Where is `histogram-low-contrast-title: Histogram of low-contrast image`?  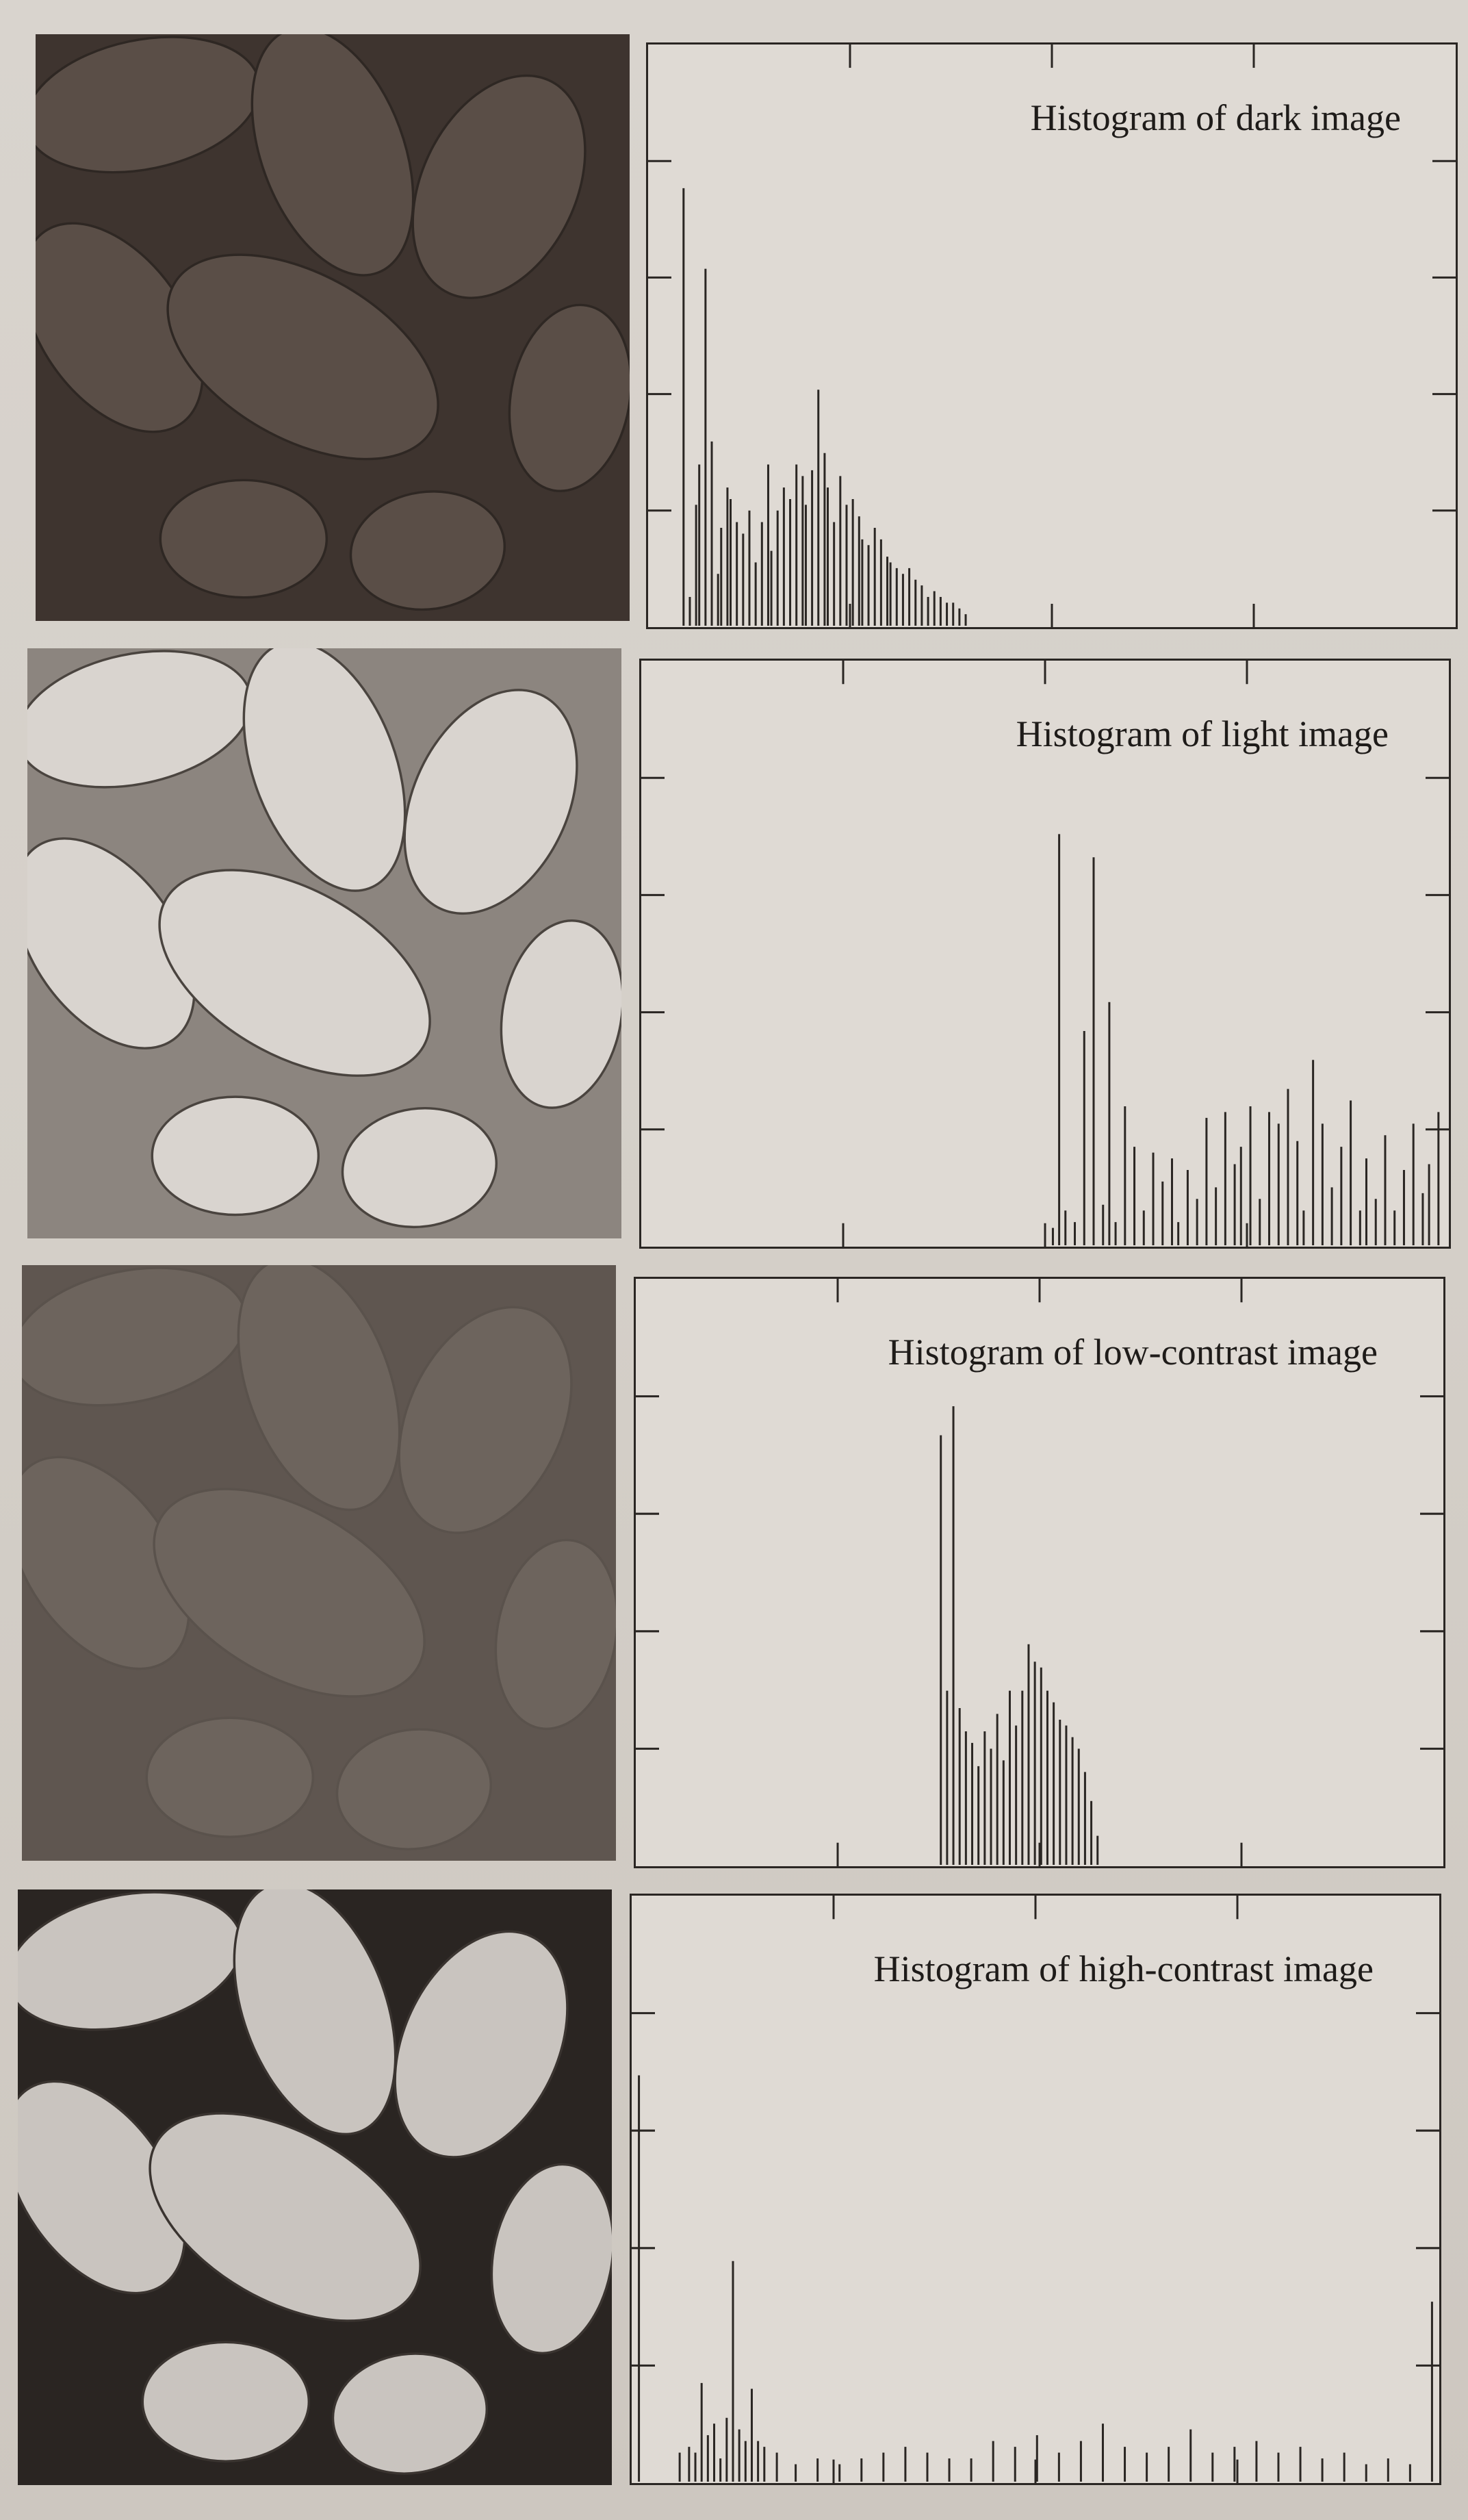
histogram-low-contrast-title: Histogram of low-contrast image is located at coordinates (1133, 1352).